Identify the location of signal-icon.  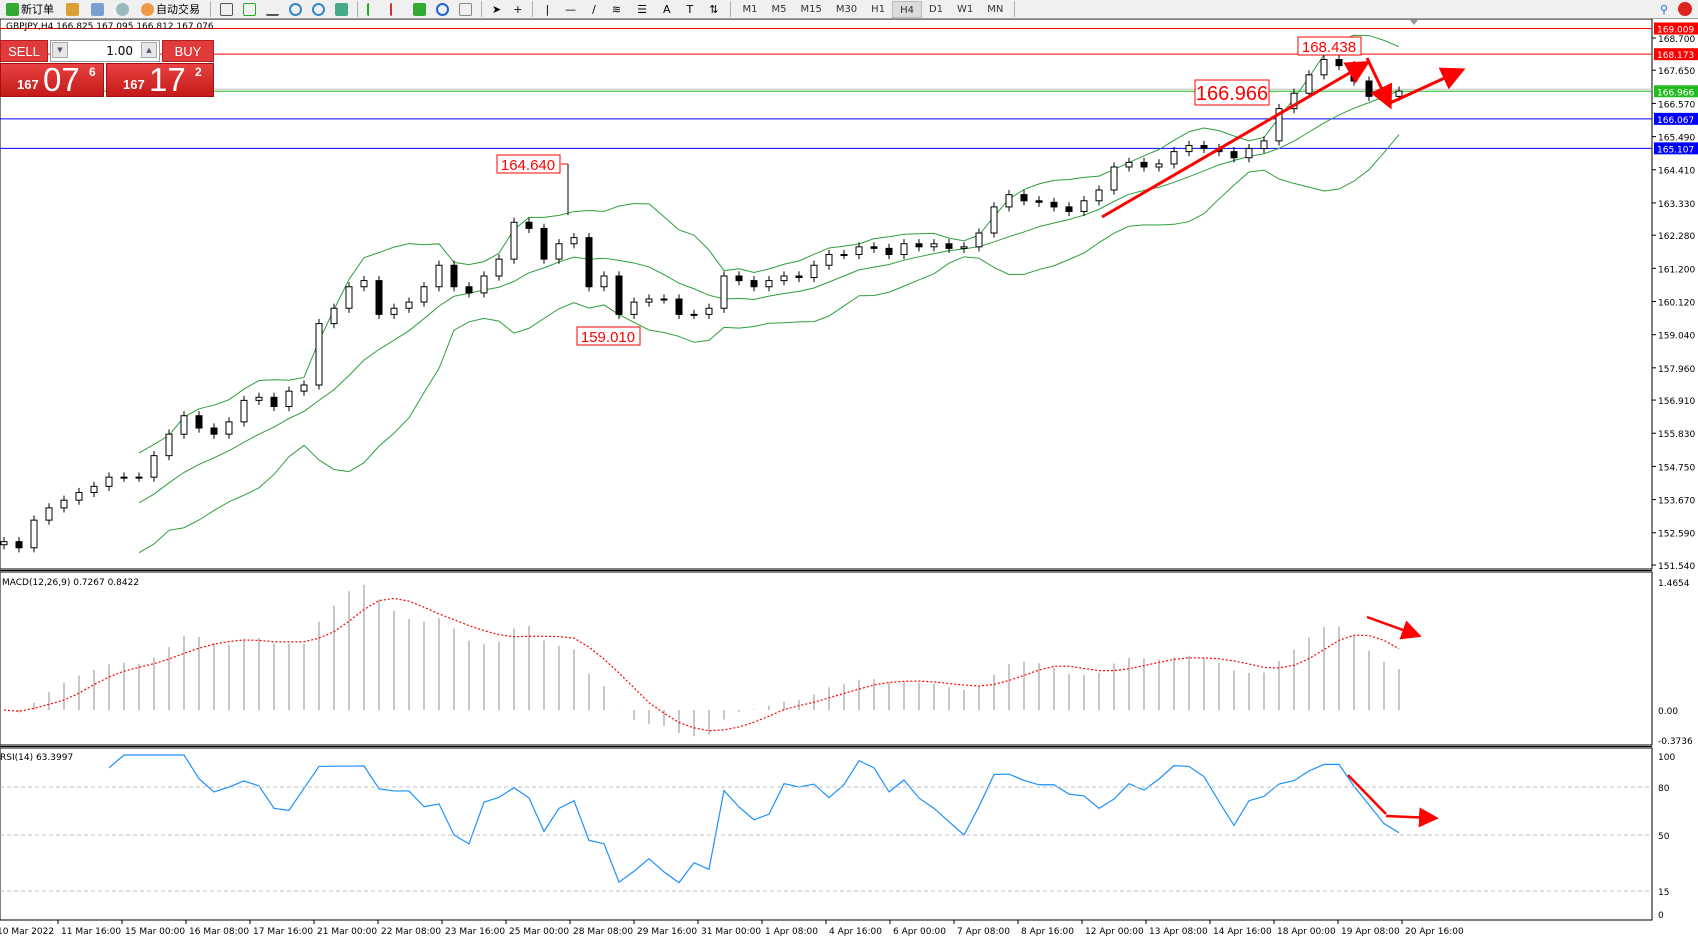
(122, 9).